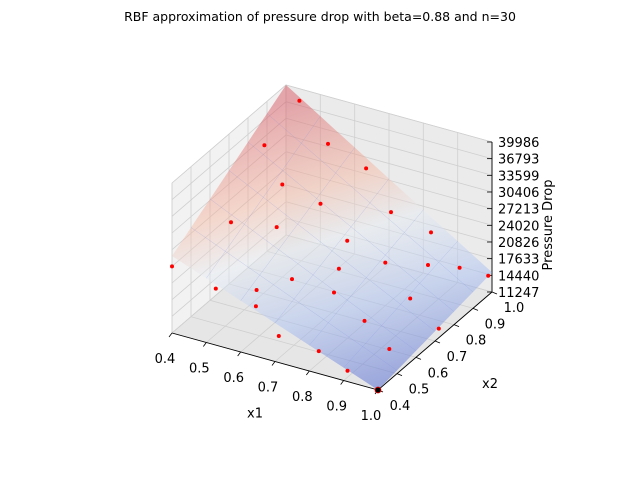  Describe the element at coordinates (490, 384) in the screenshot. I see `y-axis-label: x2` at that location.